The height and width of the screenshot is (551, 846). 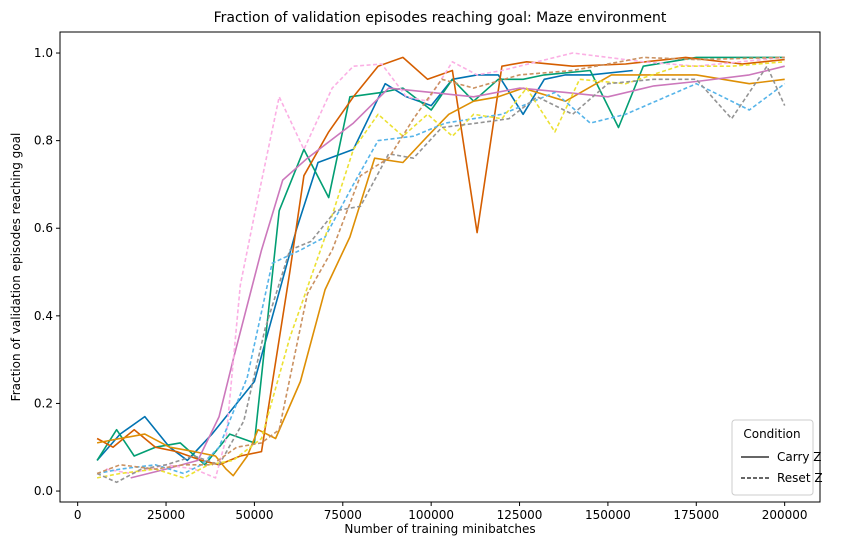 I want to click on y-axis: 0.0 0.2 0.4 0.6 0.8 1.0, so click(x=47, y=272).